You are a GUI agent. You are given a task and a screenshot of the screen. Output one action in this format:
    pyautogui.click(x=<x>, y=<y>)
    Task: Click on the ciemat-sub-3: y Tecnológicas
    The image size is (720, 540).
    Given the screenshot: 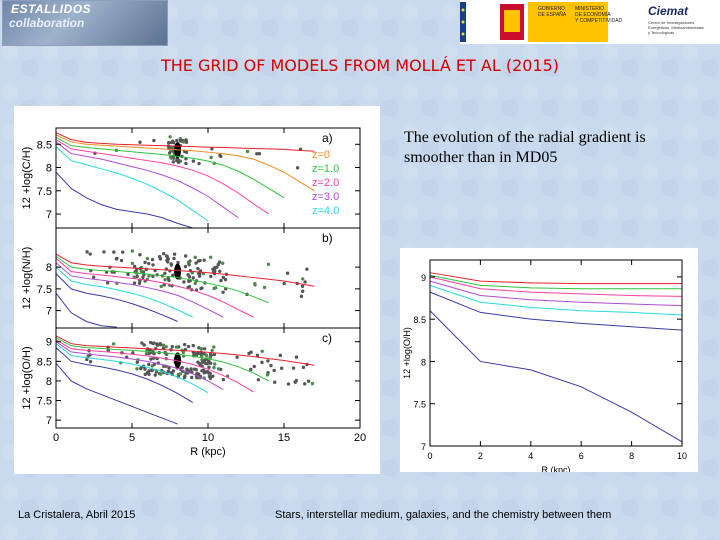 What is the action you would take?
    pyautogui.click(x=661, y=32)
    